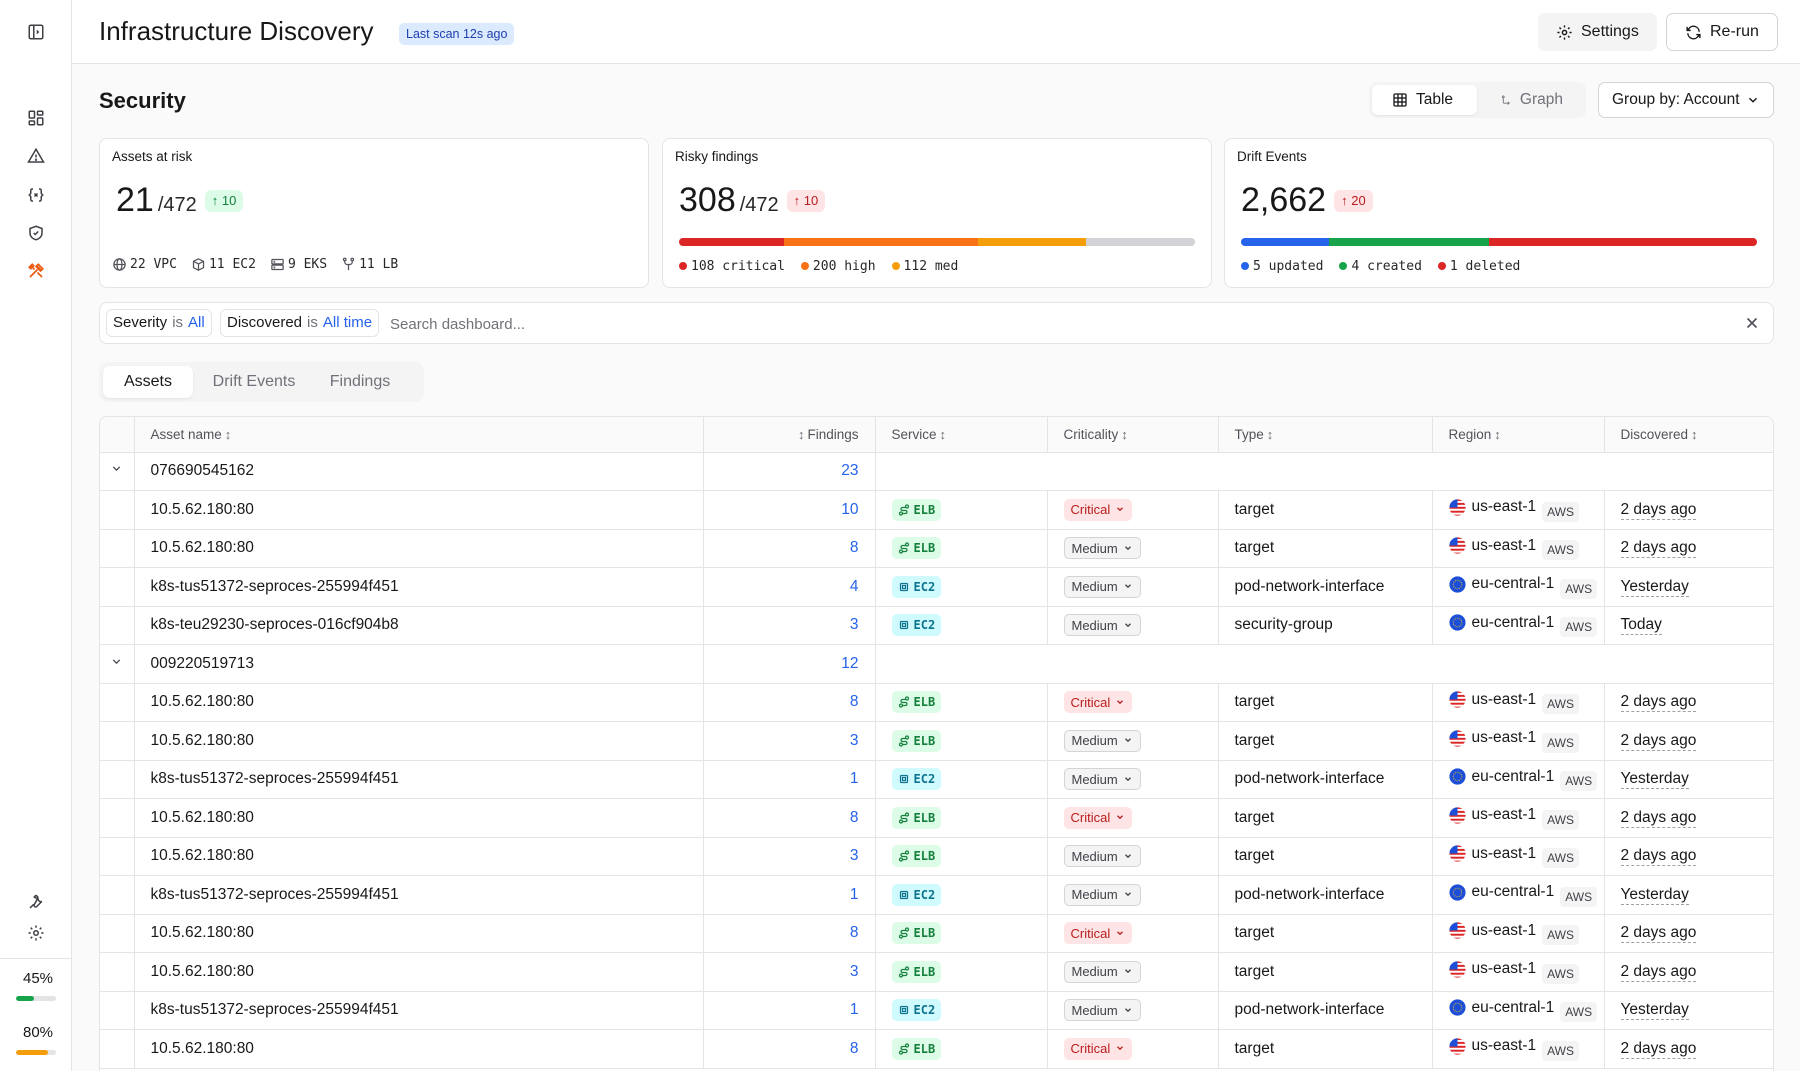 The width and height of the screenshot is (1800, 1071). What do you see at coordinates (789, 435) in the screenshot?
I see `column-header-findings: ↕ Findings` at bounding box center [789, 435].